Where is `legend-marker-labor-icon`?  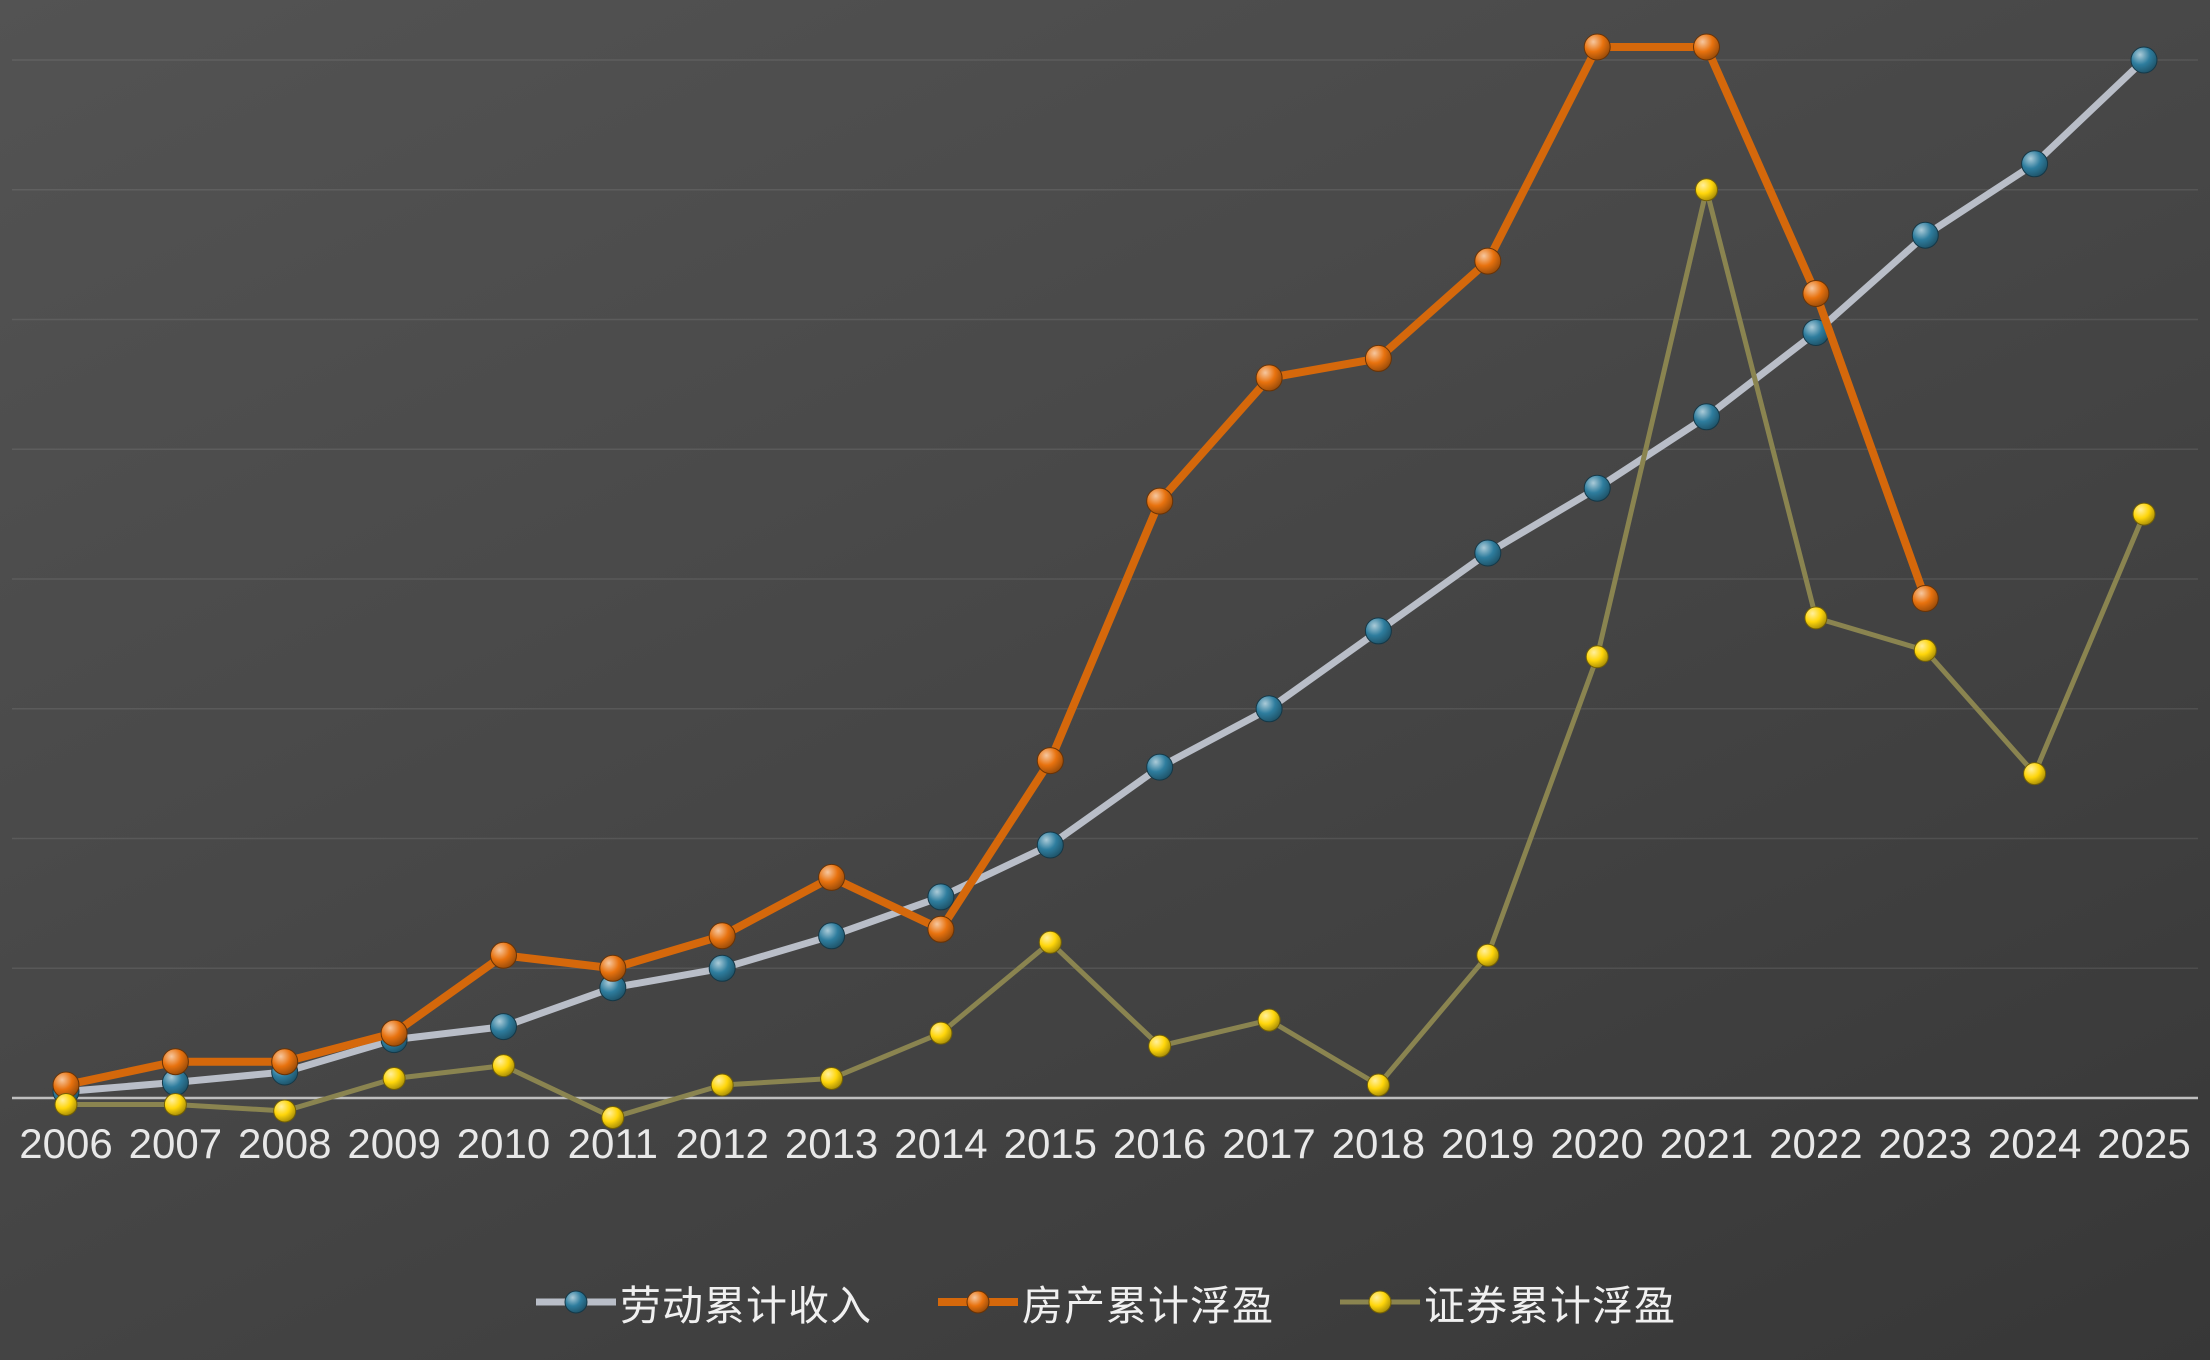 legend-marker-labor-icon is located at coordinates (576, 1302).